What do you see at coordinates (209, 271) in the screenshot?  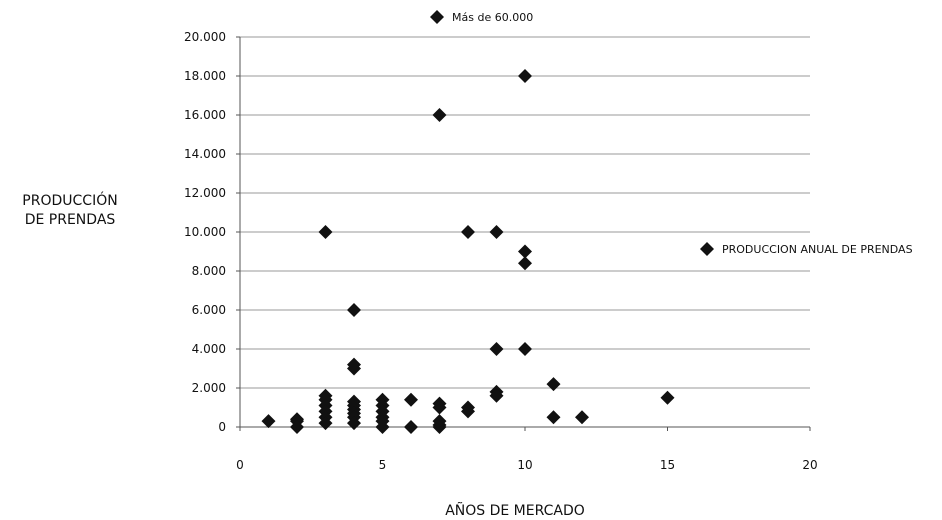 I see `y-tick-label: 8.000` at bounding box center [209, 271].